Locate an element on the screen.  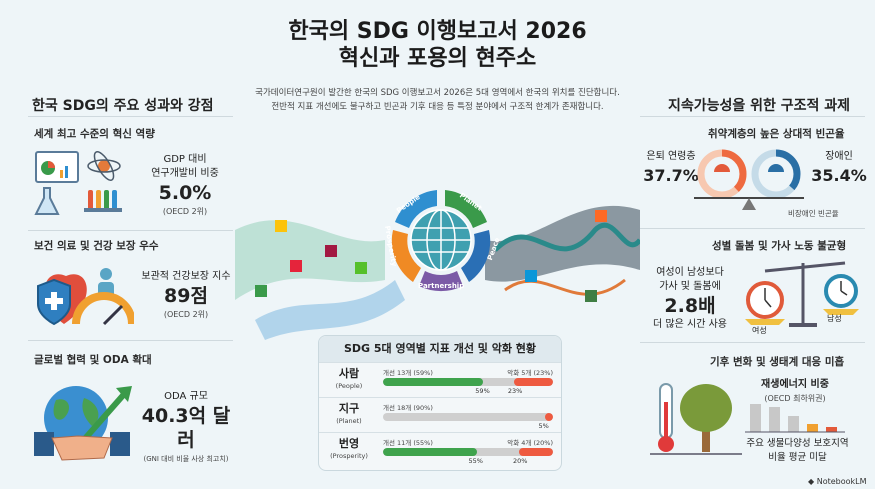
section-title: 글로벌 협력 및 ODA 확대 is located at coordinates (93, 360).